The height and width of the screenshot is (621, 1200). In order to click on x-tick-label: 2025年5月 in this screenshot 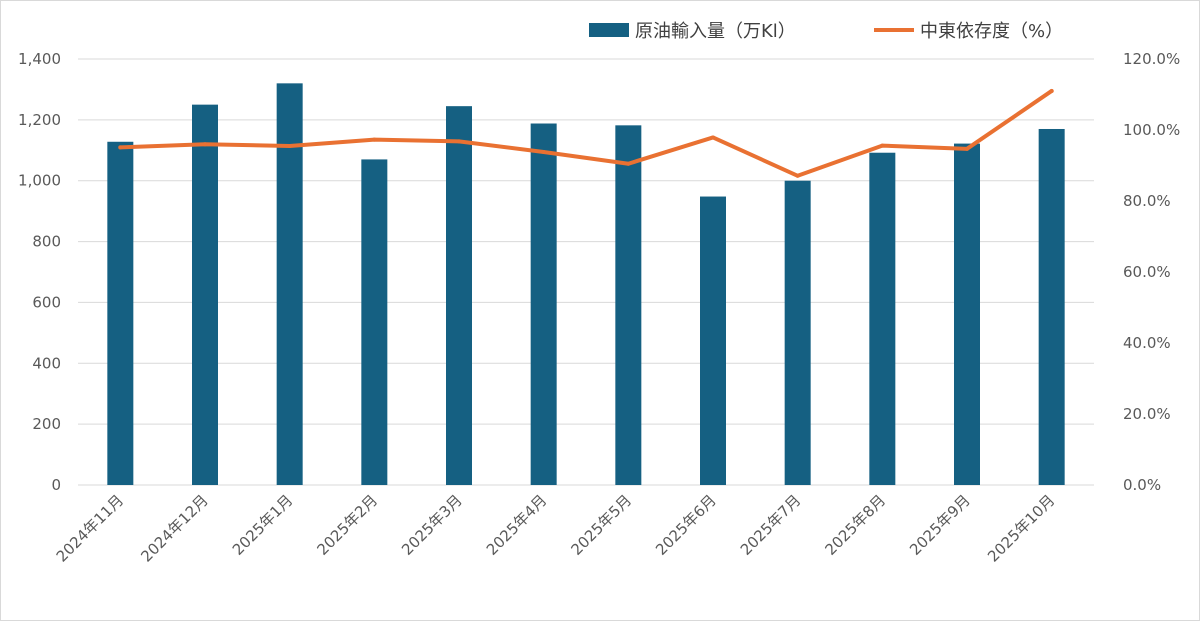, I will do `click(601, 525)`.